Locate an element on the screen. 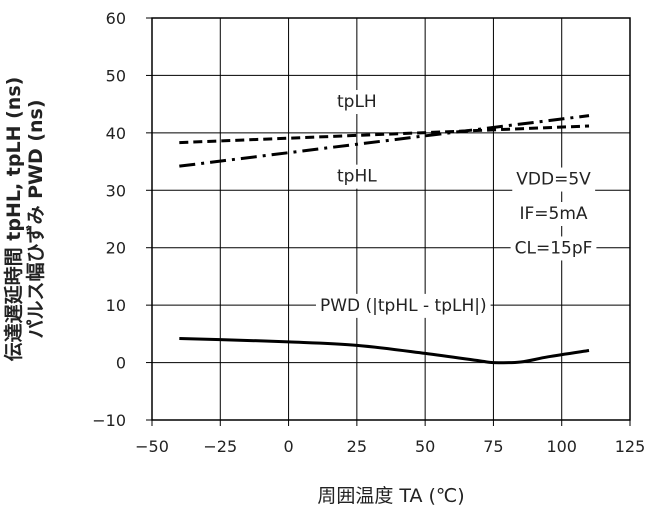 Image resolution: width=650 pixels, height=513 pixels. annotation-text: VDD=5V is located at coordinates (553, 180).